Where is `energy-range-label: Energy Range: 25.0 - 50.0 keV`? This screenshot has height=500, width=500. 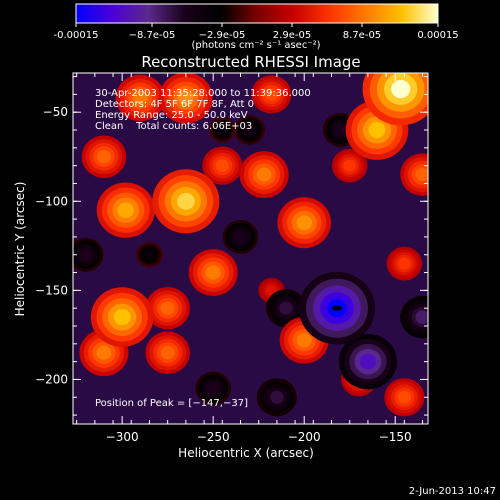 energy-range-label: Energy Range: 25.0 - 50.0 keV is located at coordinates (171, 115).